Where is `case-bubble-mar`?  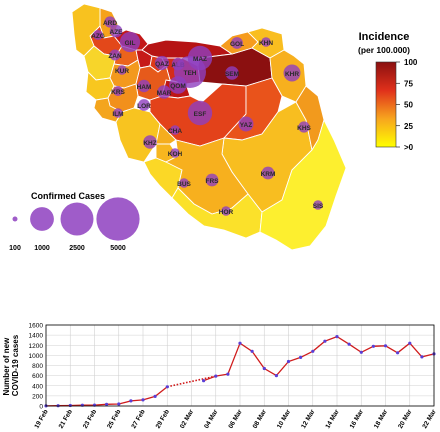
case-bubble-mar is located at coordinates (164, 92).